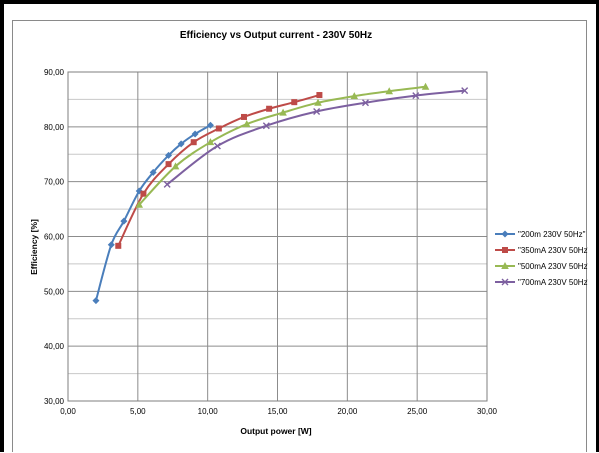 This screenshot has height=453, width=599. Describe the element at coordinates (54, 237) in the screenshot. I see `y-tick-label: 60,00` at that location.